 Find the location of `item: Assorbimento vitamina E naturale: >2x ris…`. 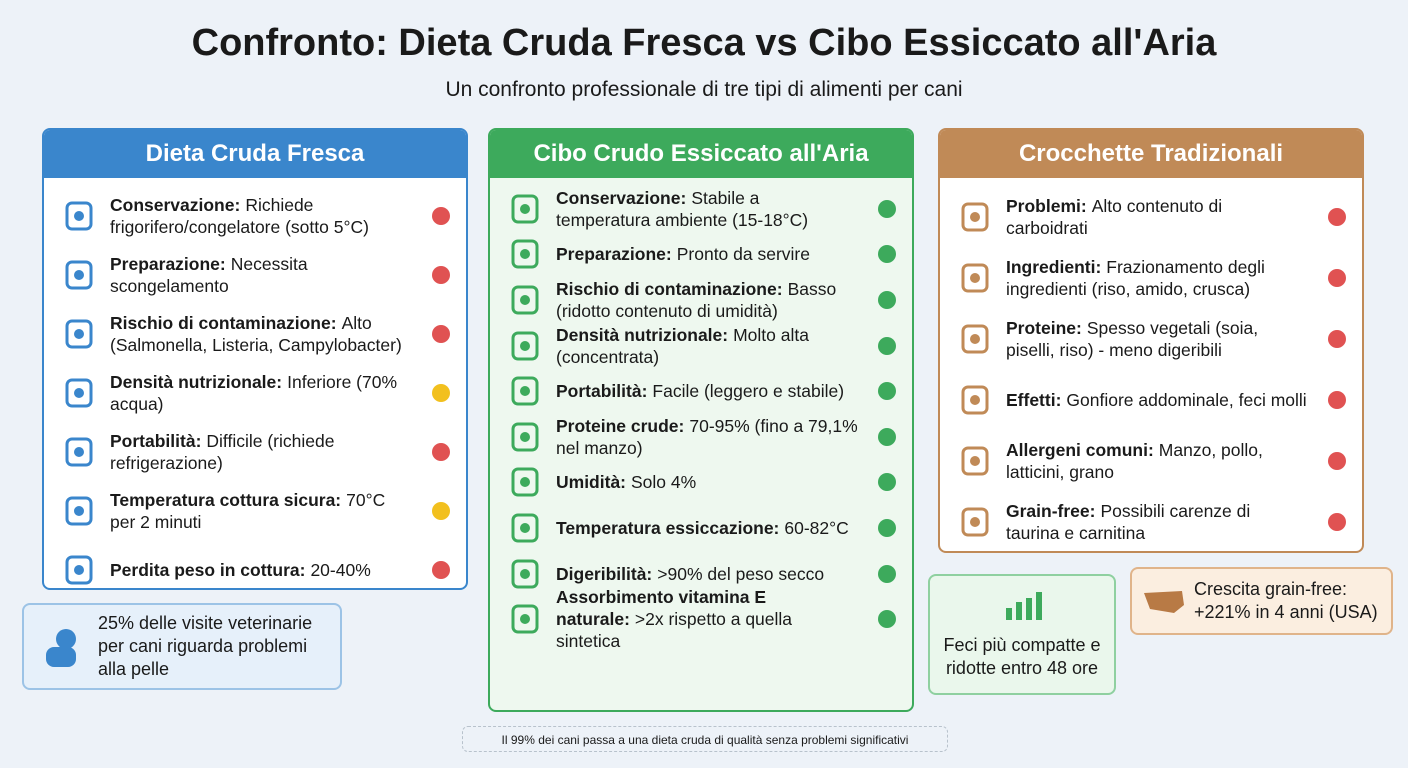

item: Assorbimento vitamina E naturale: >2x ris… is located at coordinates (701, 619).